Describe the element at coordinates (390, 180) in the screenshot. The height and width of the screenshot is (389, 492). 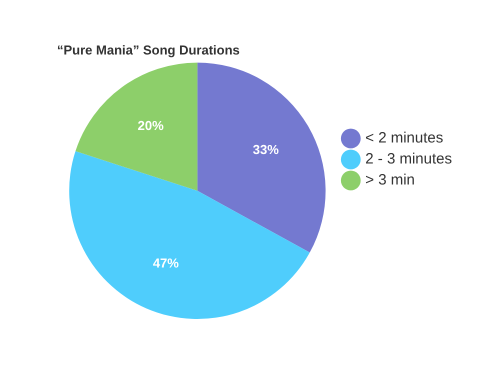
I see `legend-label: > 3 min` at that location.